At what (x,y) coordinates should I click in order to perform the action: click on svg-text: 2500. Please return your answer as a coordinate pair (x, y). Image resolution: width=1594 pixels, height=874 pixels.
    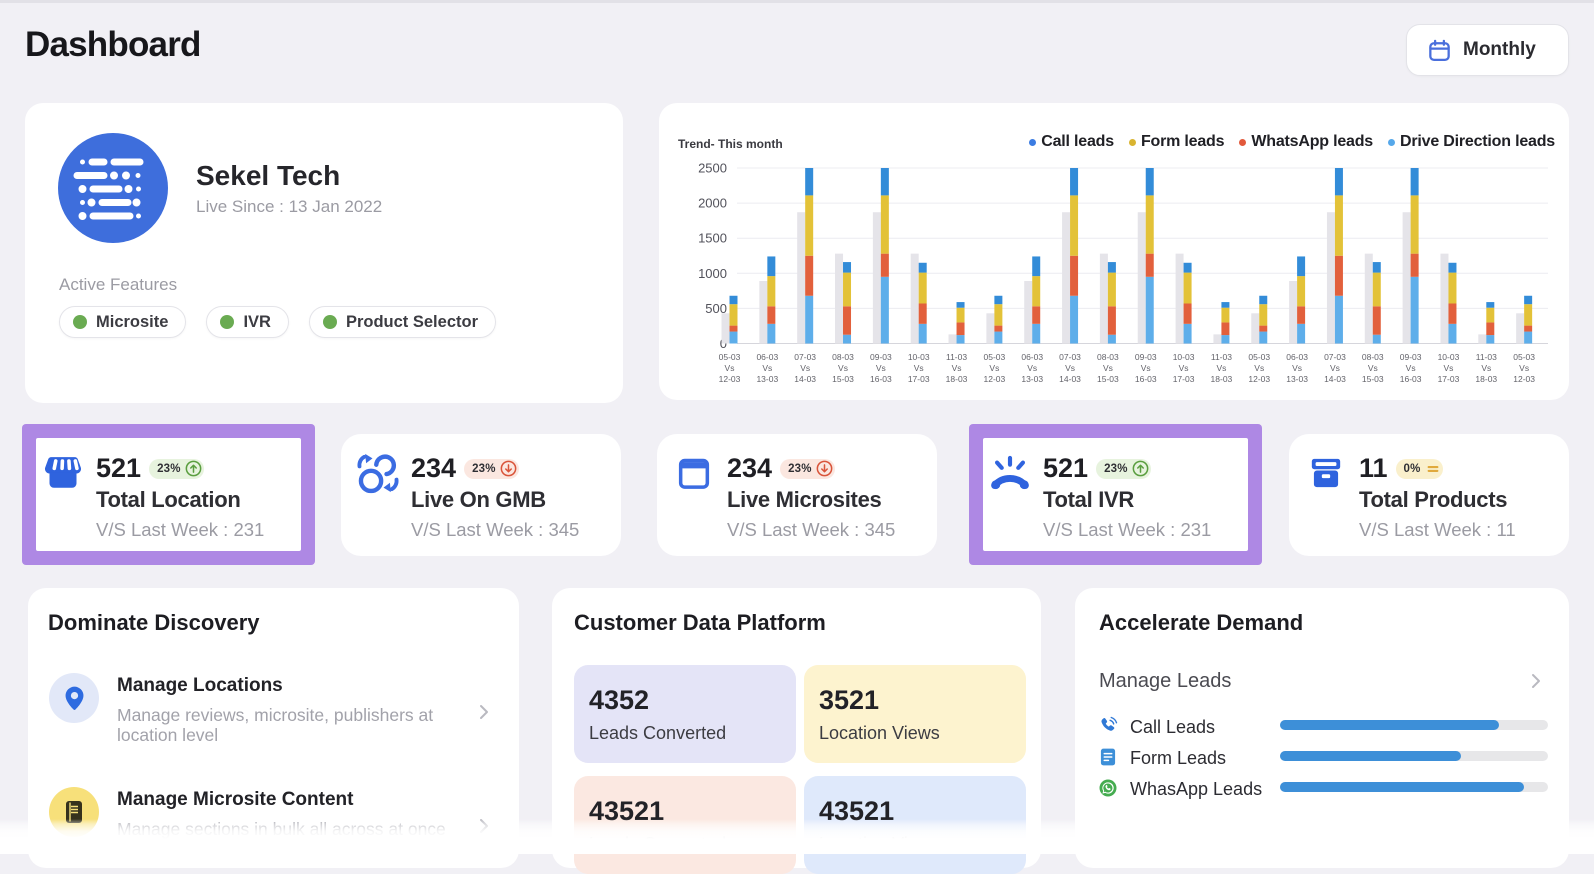
    Looking at the image, I should click on (712, 168).